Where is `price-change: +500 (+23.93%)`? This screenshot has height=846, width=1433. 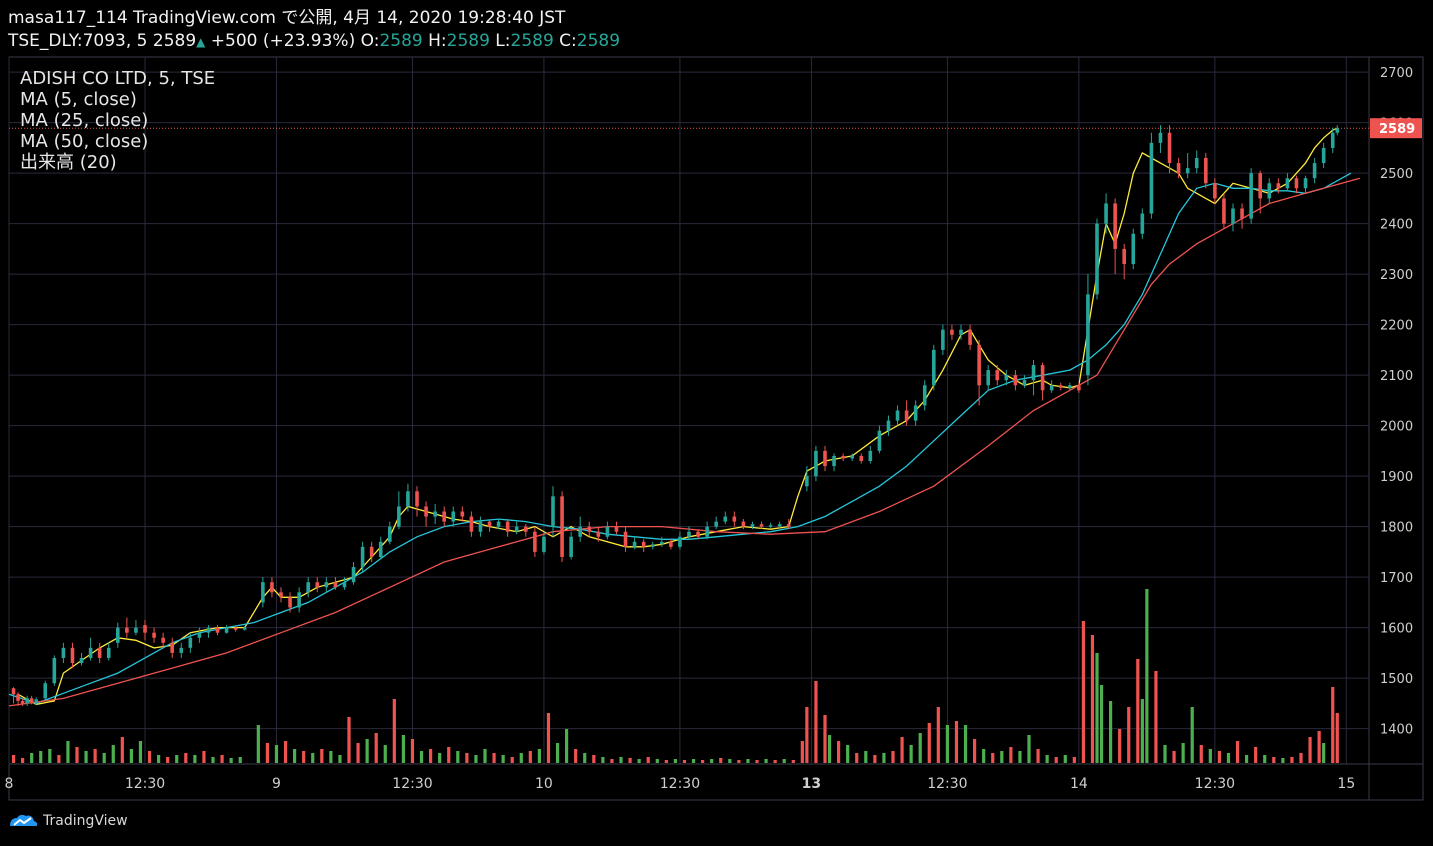
price-change: +500 (+23.93%) is located at coordinates (283, 41).